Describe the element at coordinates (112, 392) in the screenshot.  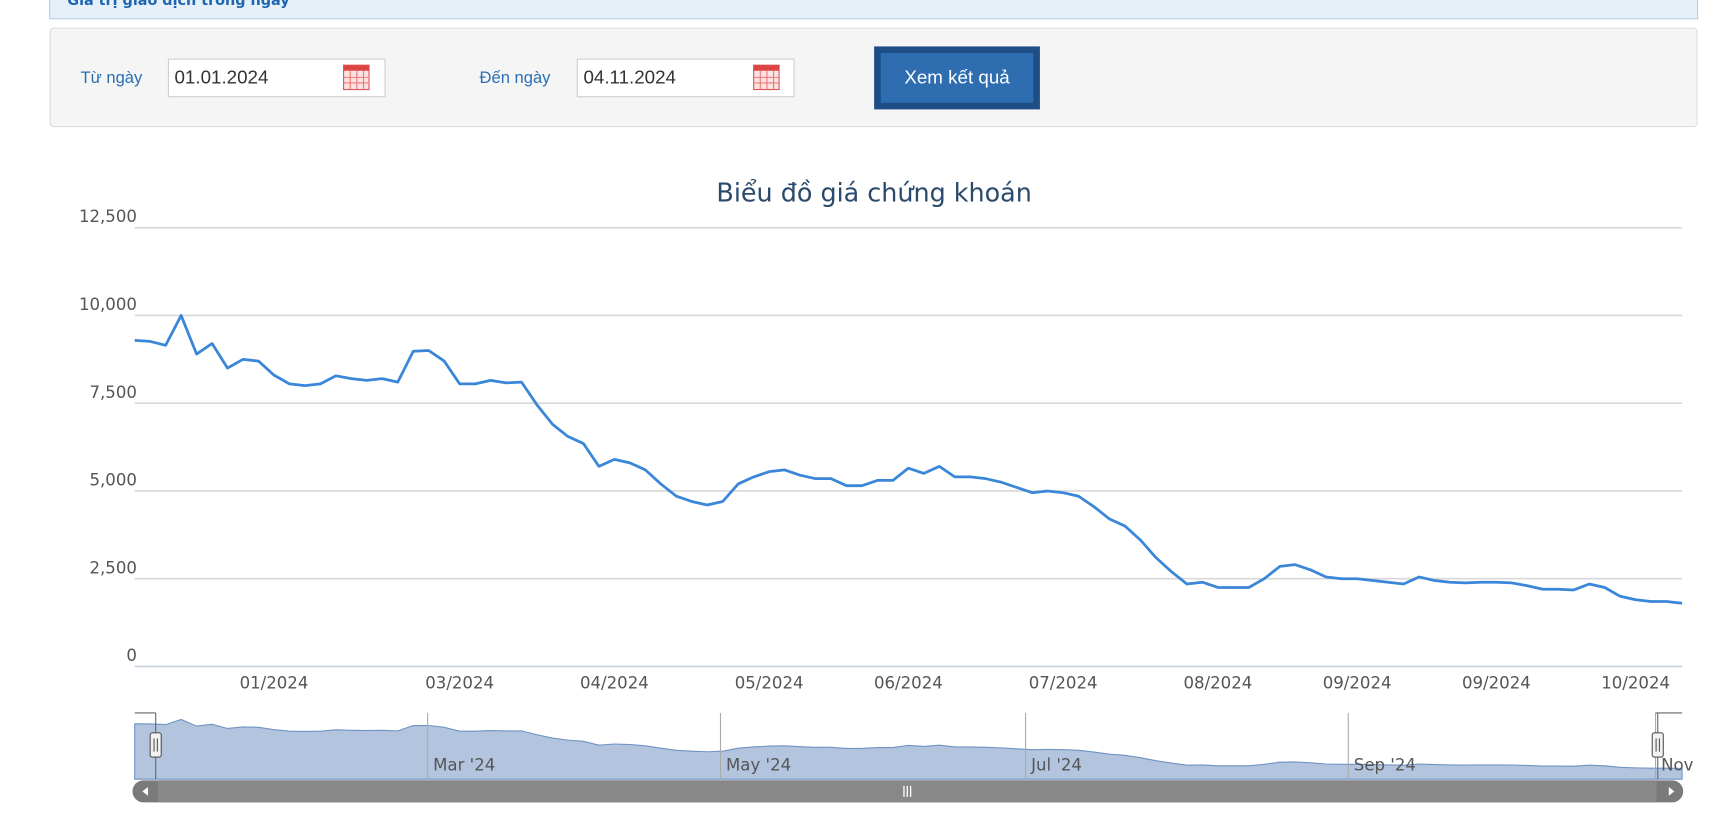
I see `y-tick-label: 7,500` at that location.